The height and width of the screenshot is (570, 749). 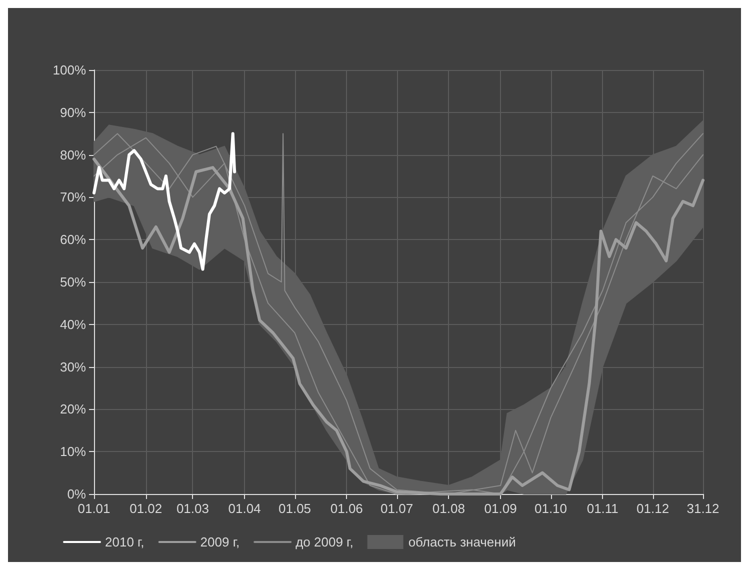 I want to click on x-tick-label: 01.05, so click(x=295, y=508).